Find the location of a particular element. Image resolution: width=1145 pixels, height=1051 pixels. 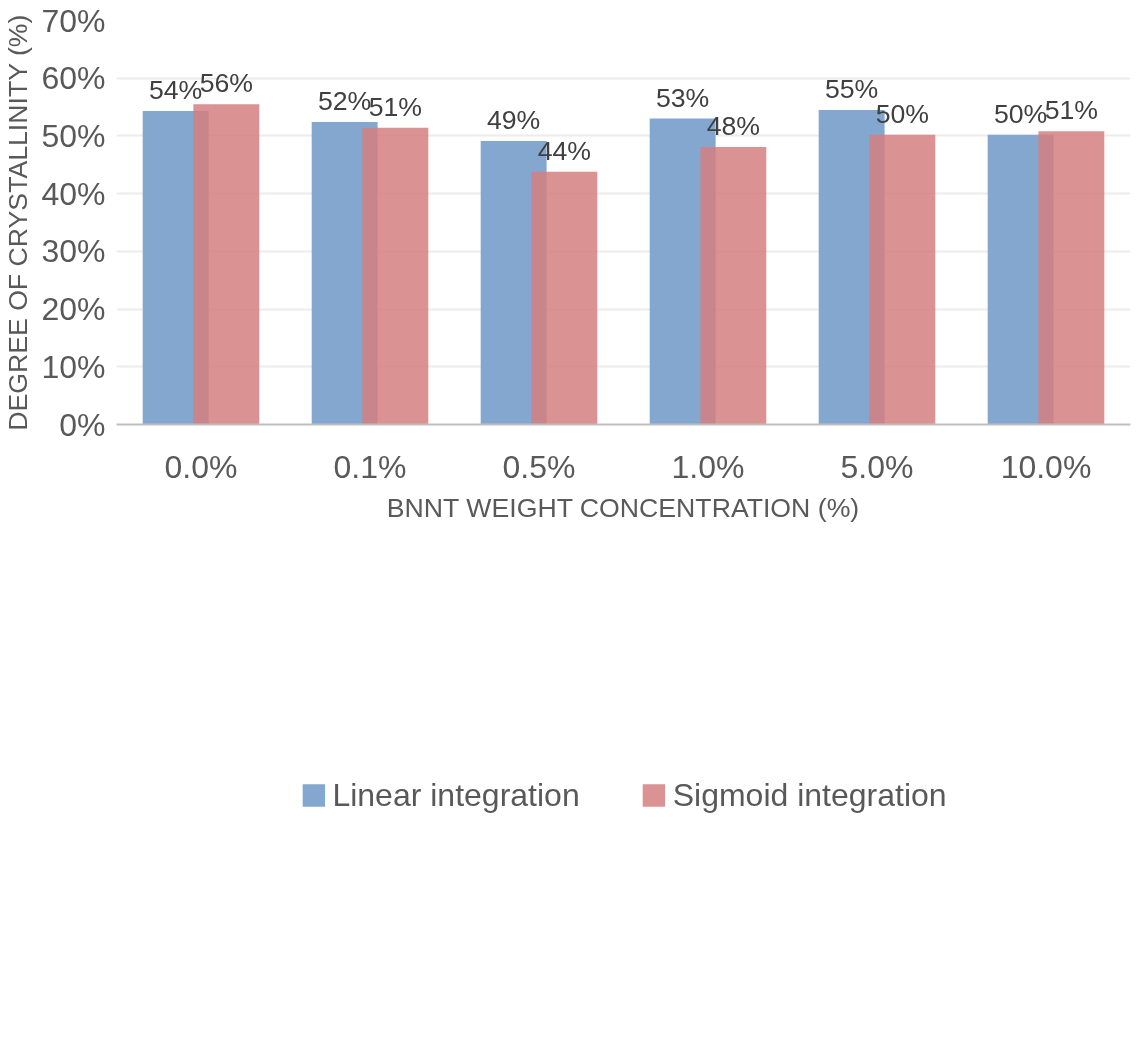

y-axis-title: DEGREE OF CRYSTALLINITY (%) is located at coordinates (18, 222).